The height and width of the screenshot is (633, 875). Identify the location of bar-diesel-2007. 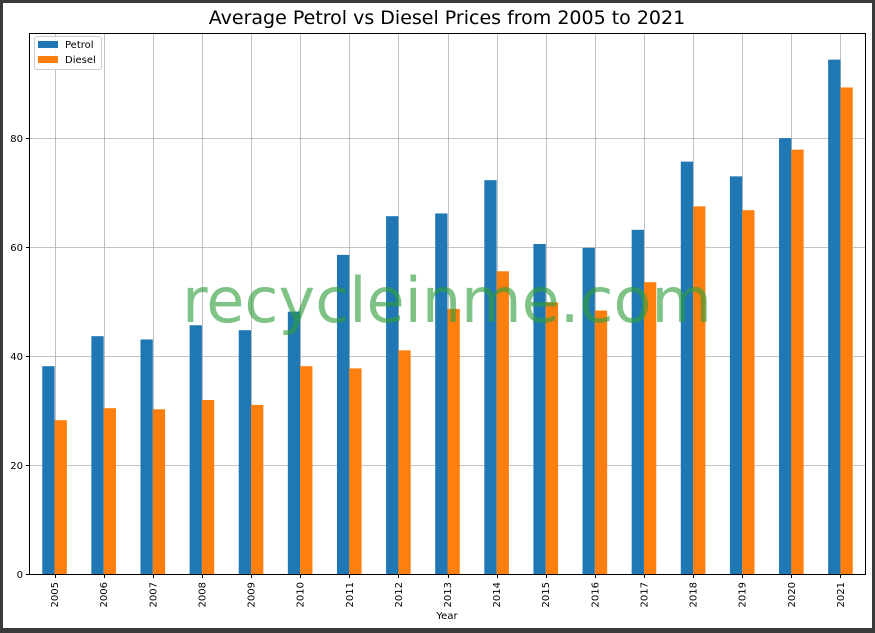
(159, 491).